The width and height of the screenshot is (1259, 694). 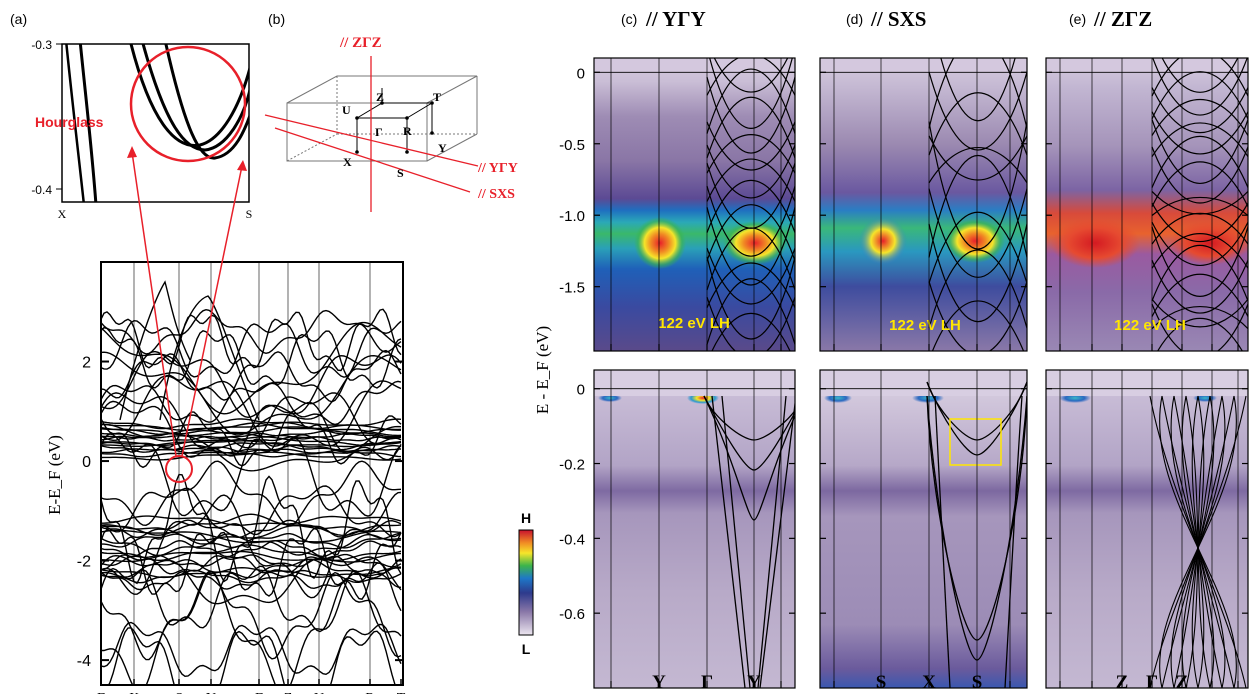 What do you see at coordinates (572, 216) in the screenshot?
I see `arpes-y-tick-label: -1.0` at bounding box center [572, 216].